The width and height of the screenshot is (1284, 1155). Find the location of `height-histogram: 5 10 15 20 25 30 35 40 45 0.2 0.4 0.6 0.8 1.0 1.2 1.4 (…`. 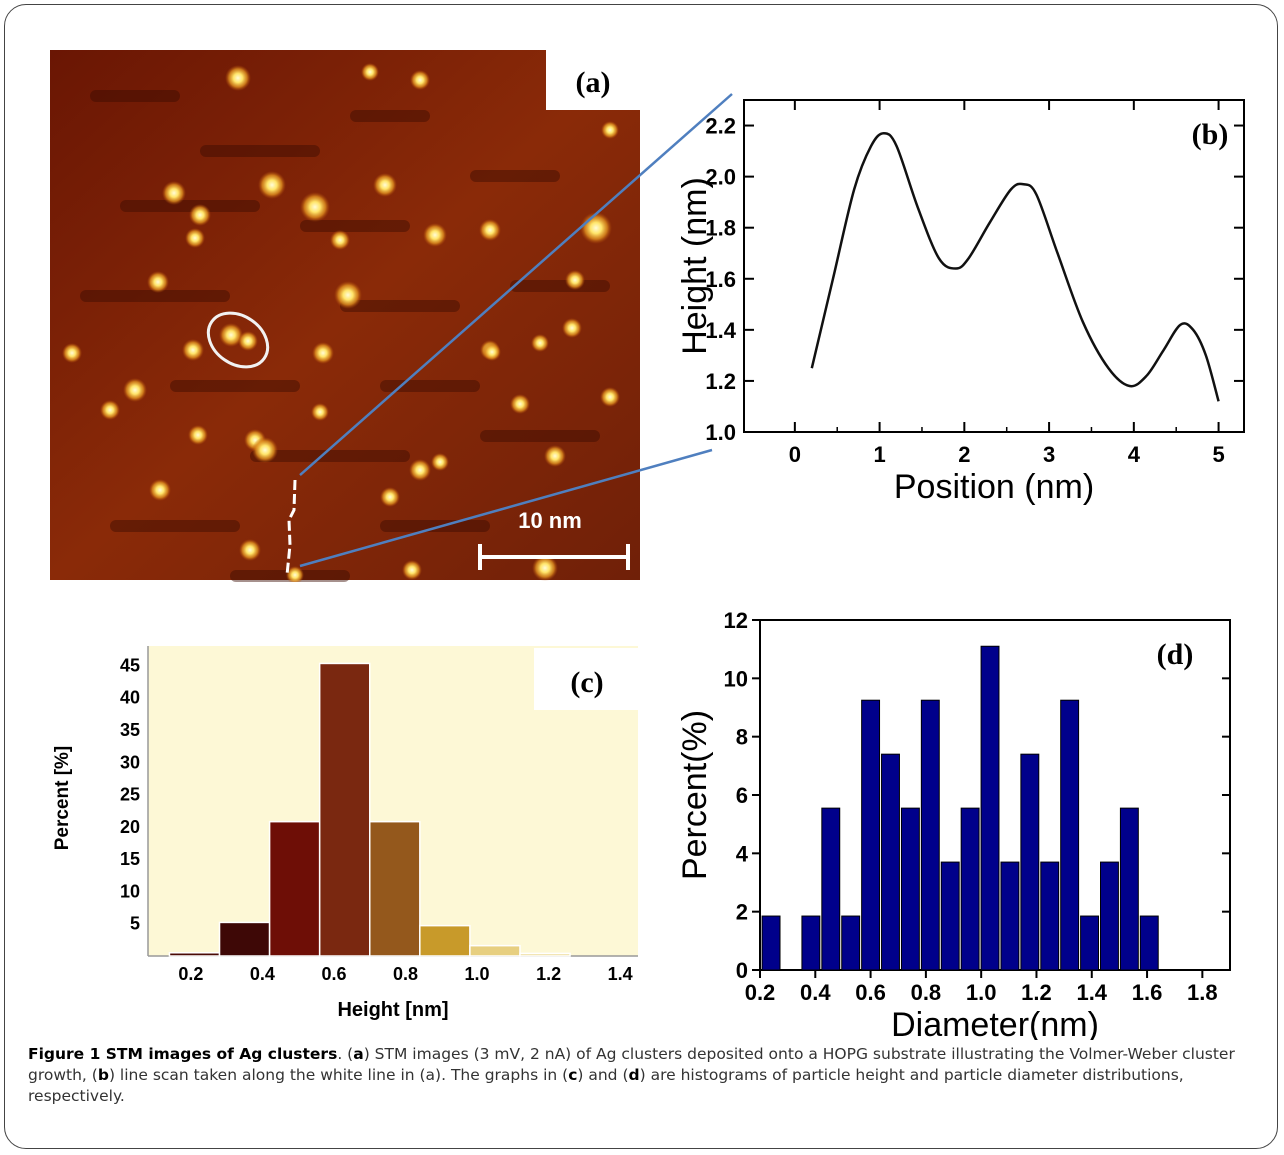

height-histogram: 5 10 15 20 25 30 35 40 45 0.2 0.4 0.6 0.8 1.0 1.2 1.4 (… is located at coordinates (345, 833).